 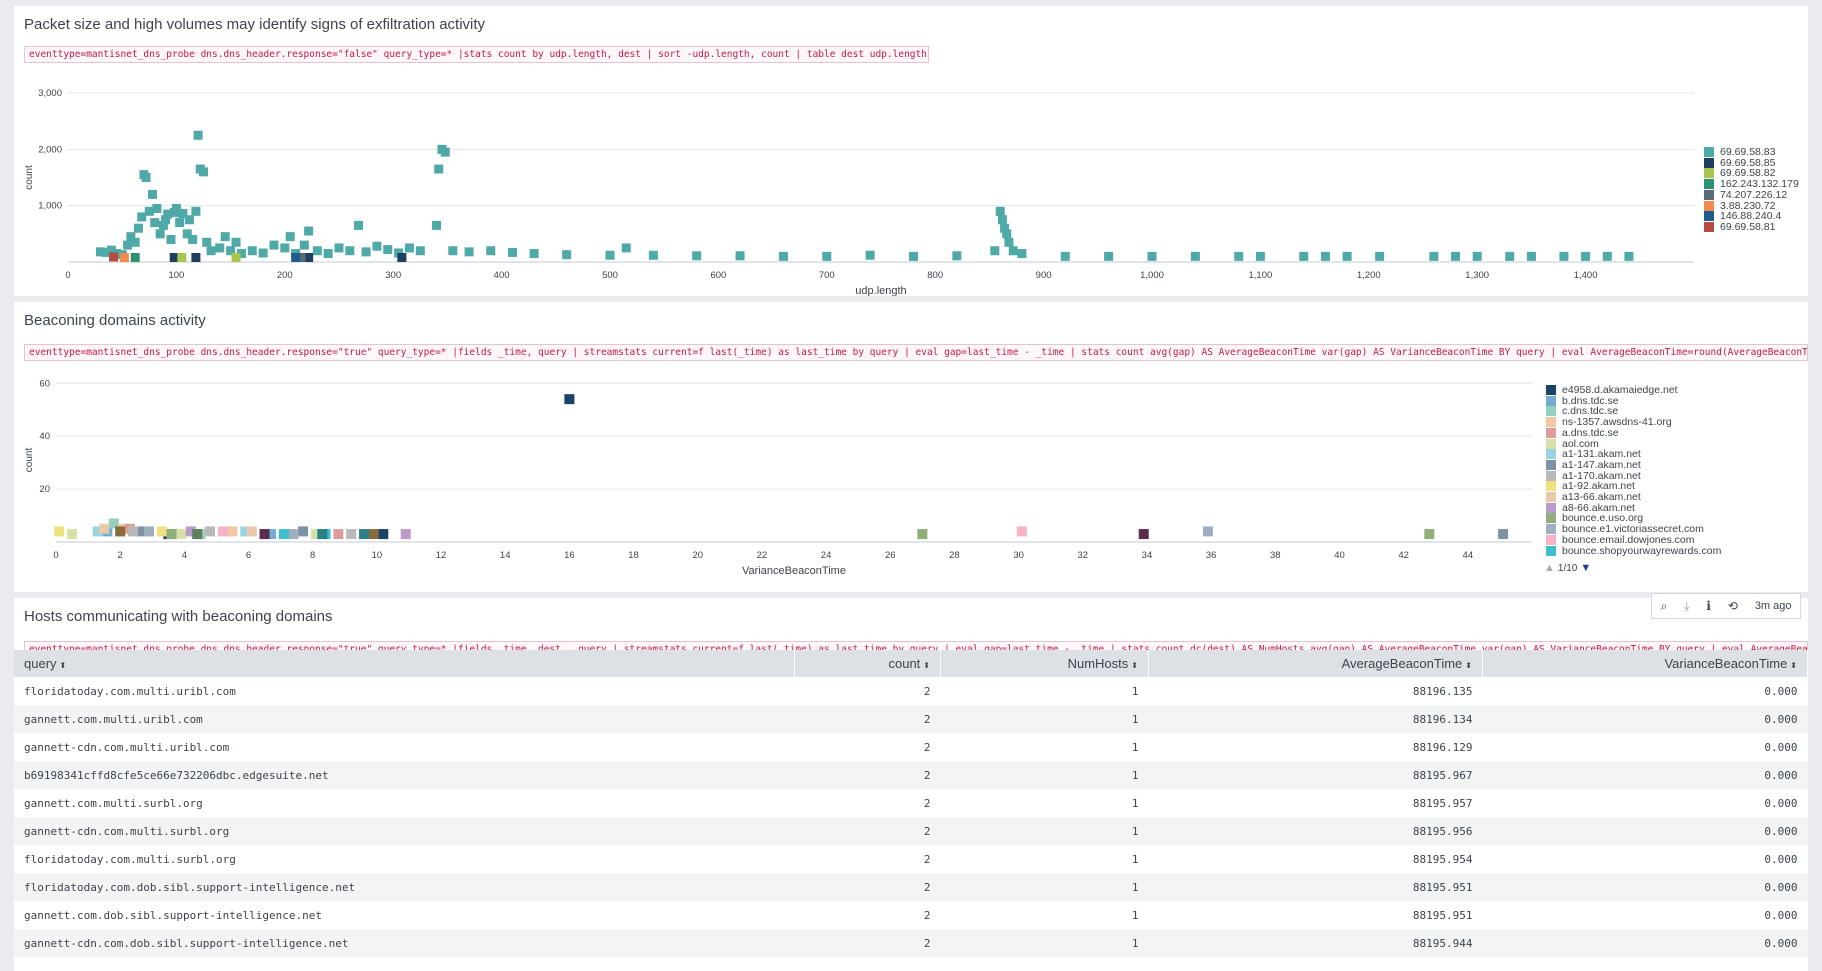 I want to click on legend-item: 74.207.226.12, so click(x=1745, y=195).